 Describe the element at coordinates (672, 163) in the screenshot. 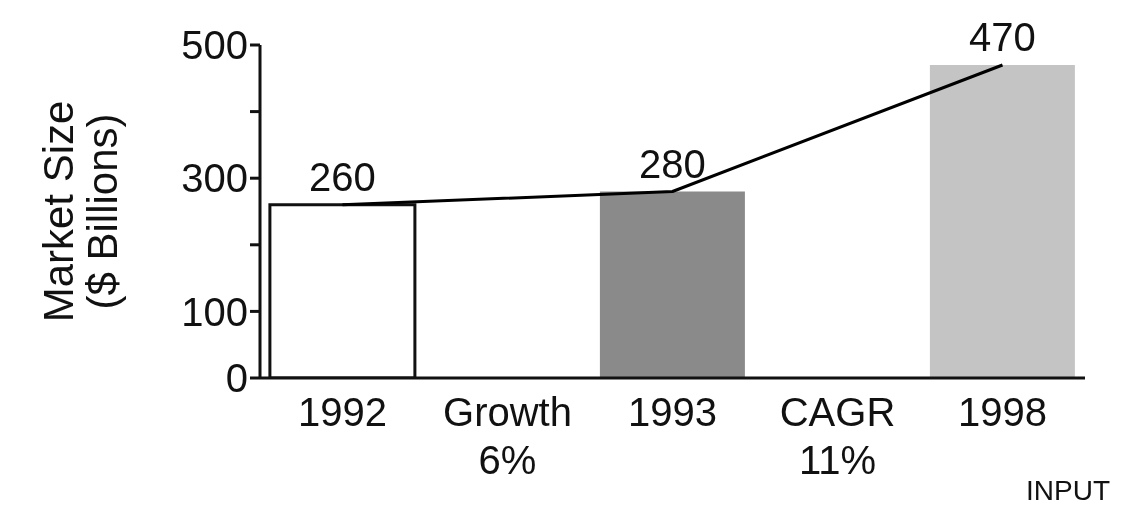

I see `data-label: 280` at that location.